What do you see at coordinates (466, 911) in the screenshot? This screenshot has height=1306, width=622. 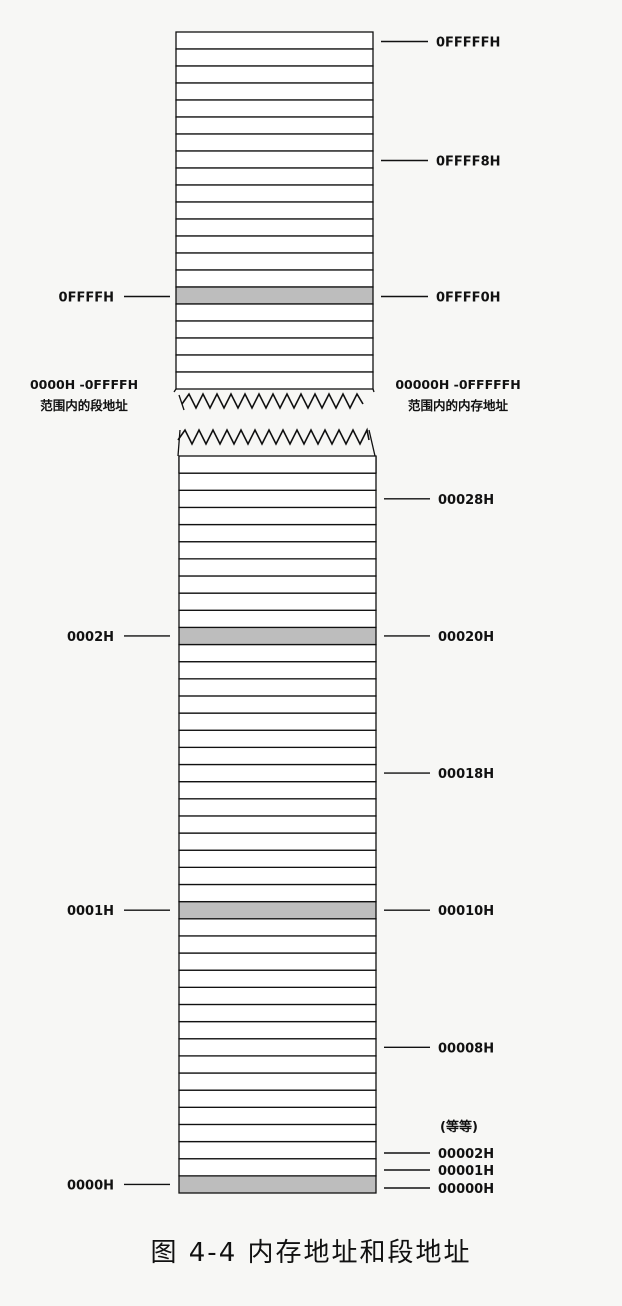 I see `memory-address-label: 00010H` at bounding box center [466, 911].